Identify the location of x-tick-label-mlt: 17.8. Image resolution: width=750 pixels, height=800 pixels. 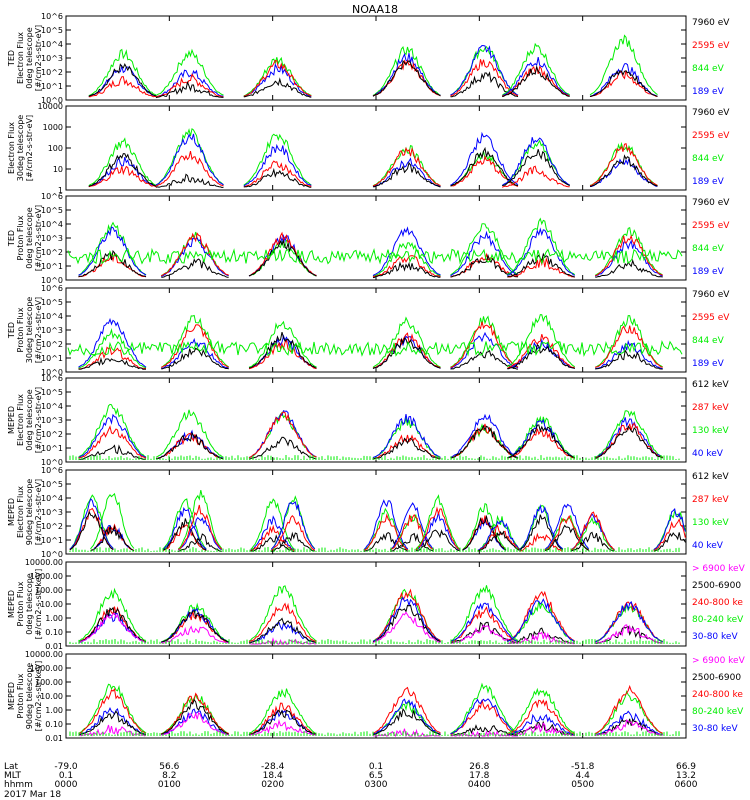
(479, 776).